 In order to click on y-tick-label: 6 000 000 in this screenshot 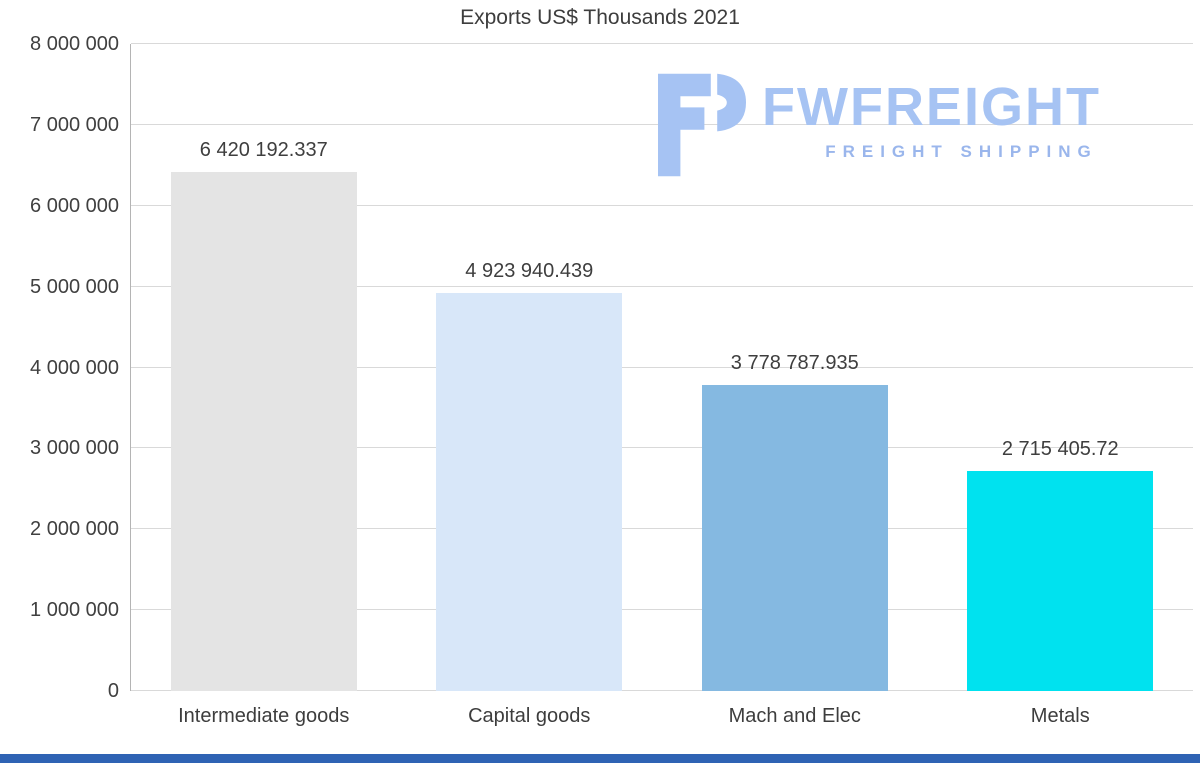, I will do `click(74, 205)`.